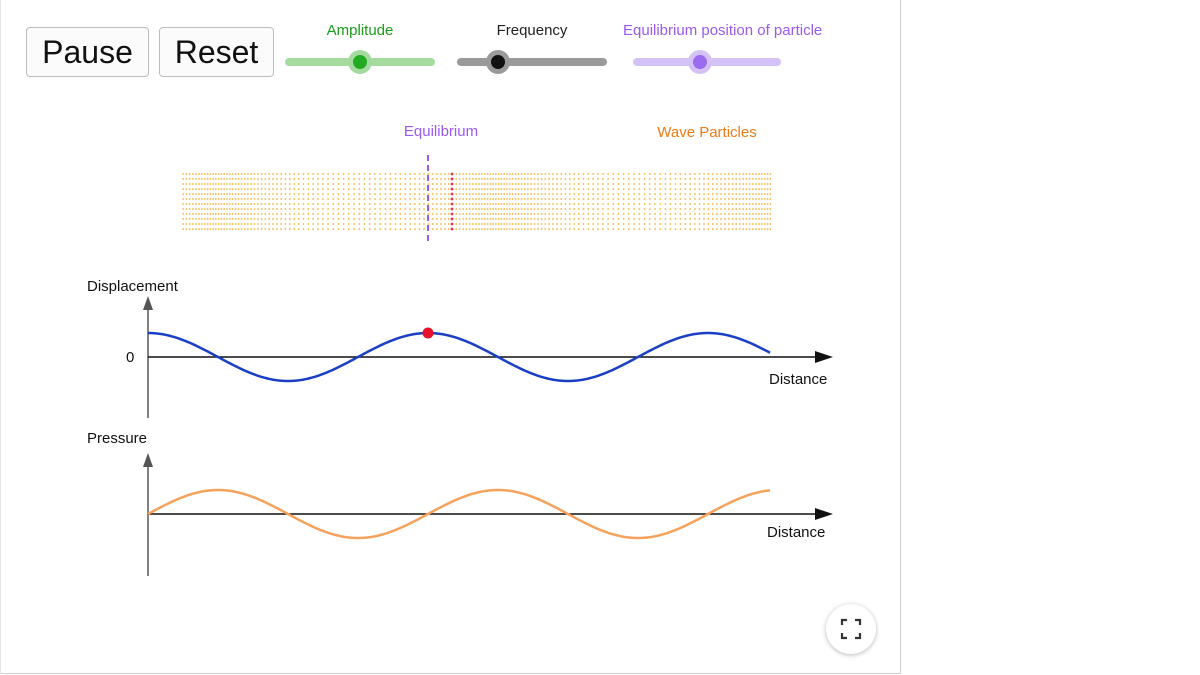 The image size is (1200, 675). What do you see at coordinates (87, 52) in the screenshot?
I see `pause-button: Pause` at bounding box center [87, 52].